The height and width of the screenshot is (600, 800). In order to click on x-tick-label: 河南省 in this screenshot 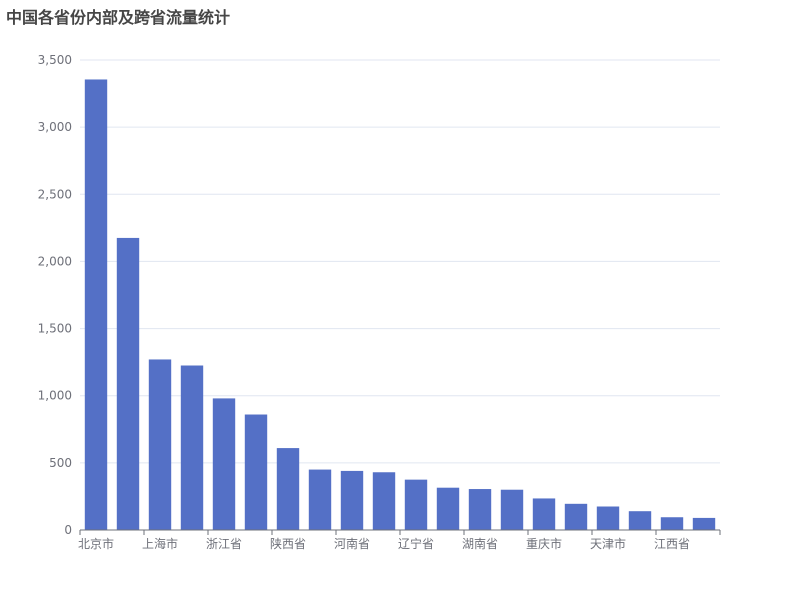, I will do `click(352, 543)`.